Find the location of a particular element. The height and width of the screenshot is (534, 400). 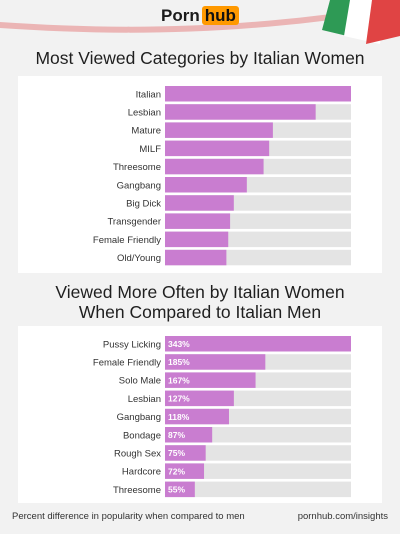

chart2-row: Gangbang 118% is located at coordinates (234, 416).